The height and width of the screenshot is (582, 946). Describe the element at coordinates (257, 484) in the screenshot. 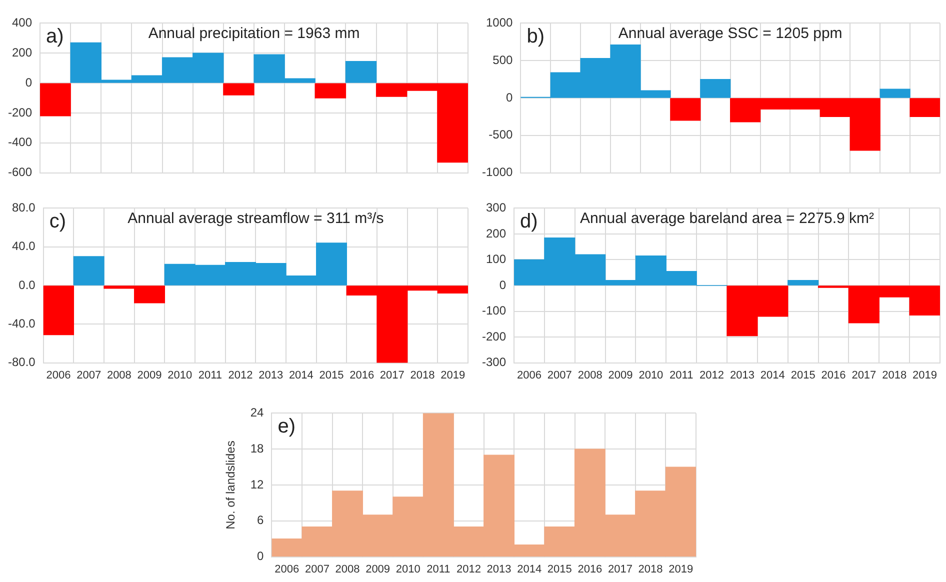

I see `y-tick-label: 12` at that location.